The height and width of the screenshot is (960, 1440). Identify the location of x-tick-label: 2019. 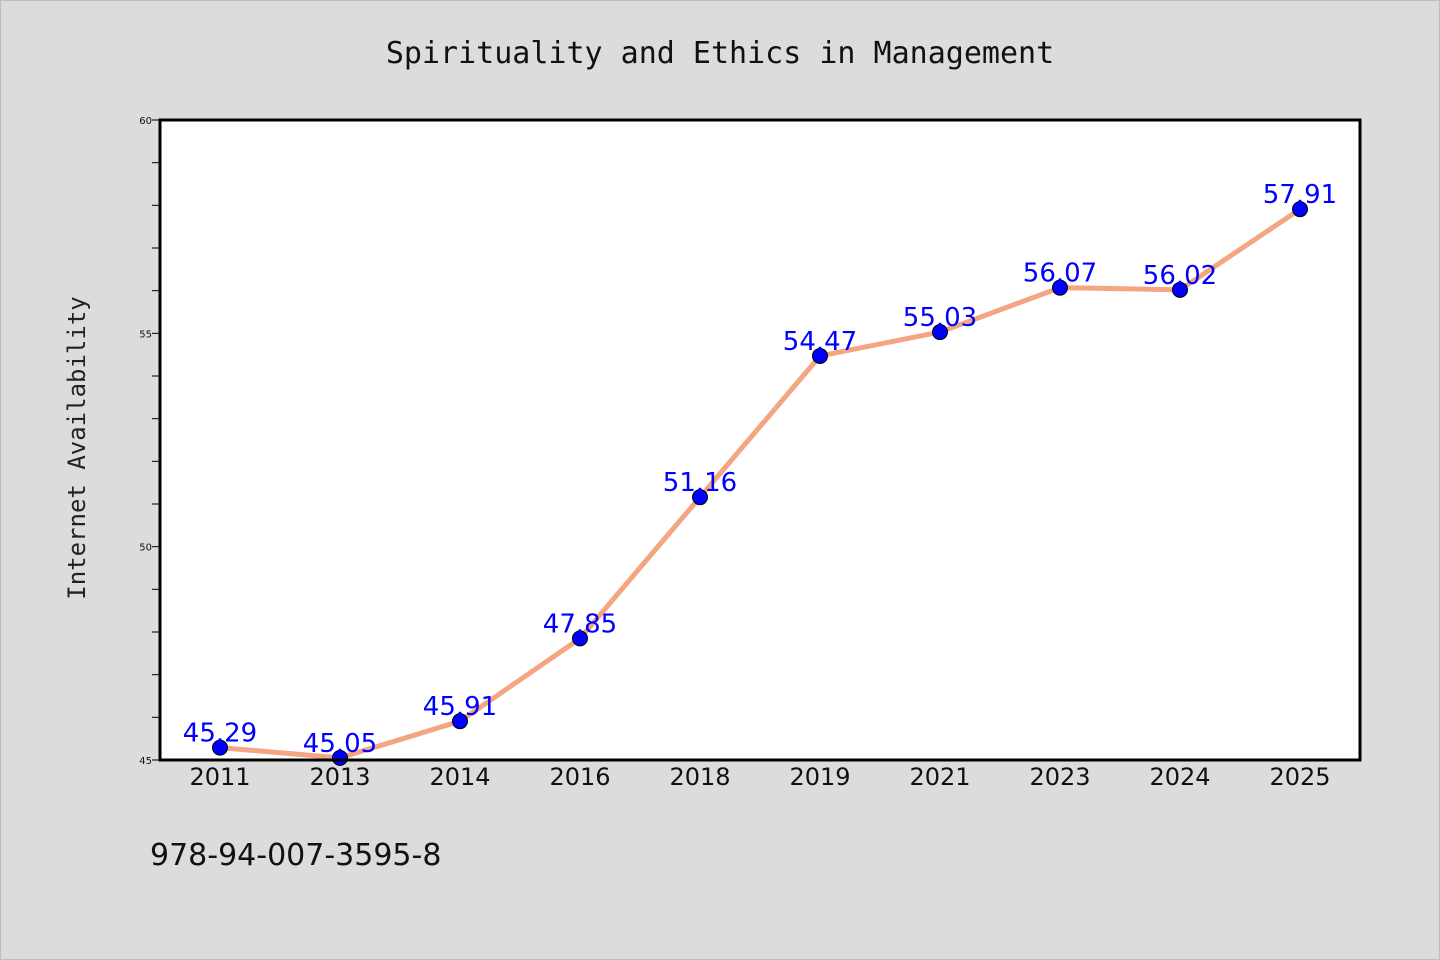
(819, 777).